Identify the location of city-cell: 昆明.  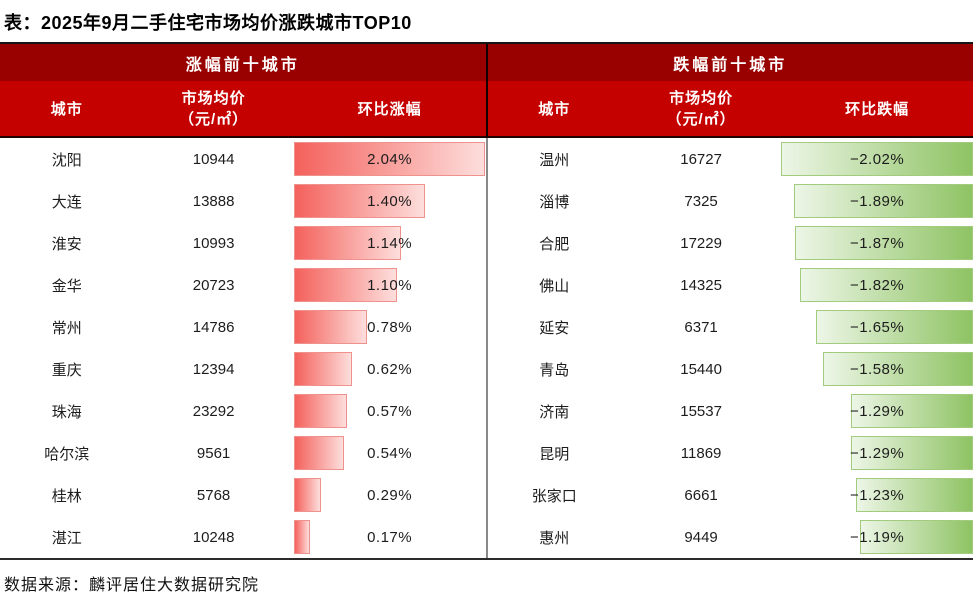
(554, 454).